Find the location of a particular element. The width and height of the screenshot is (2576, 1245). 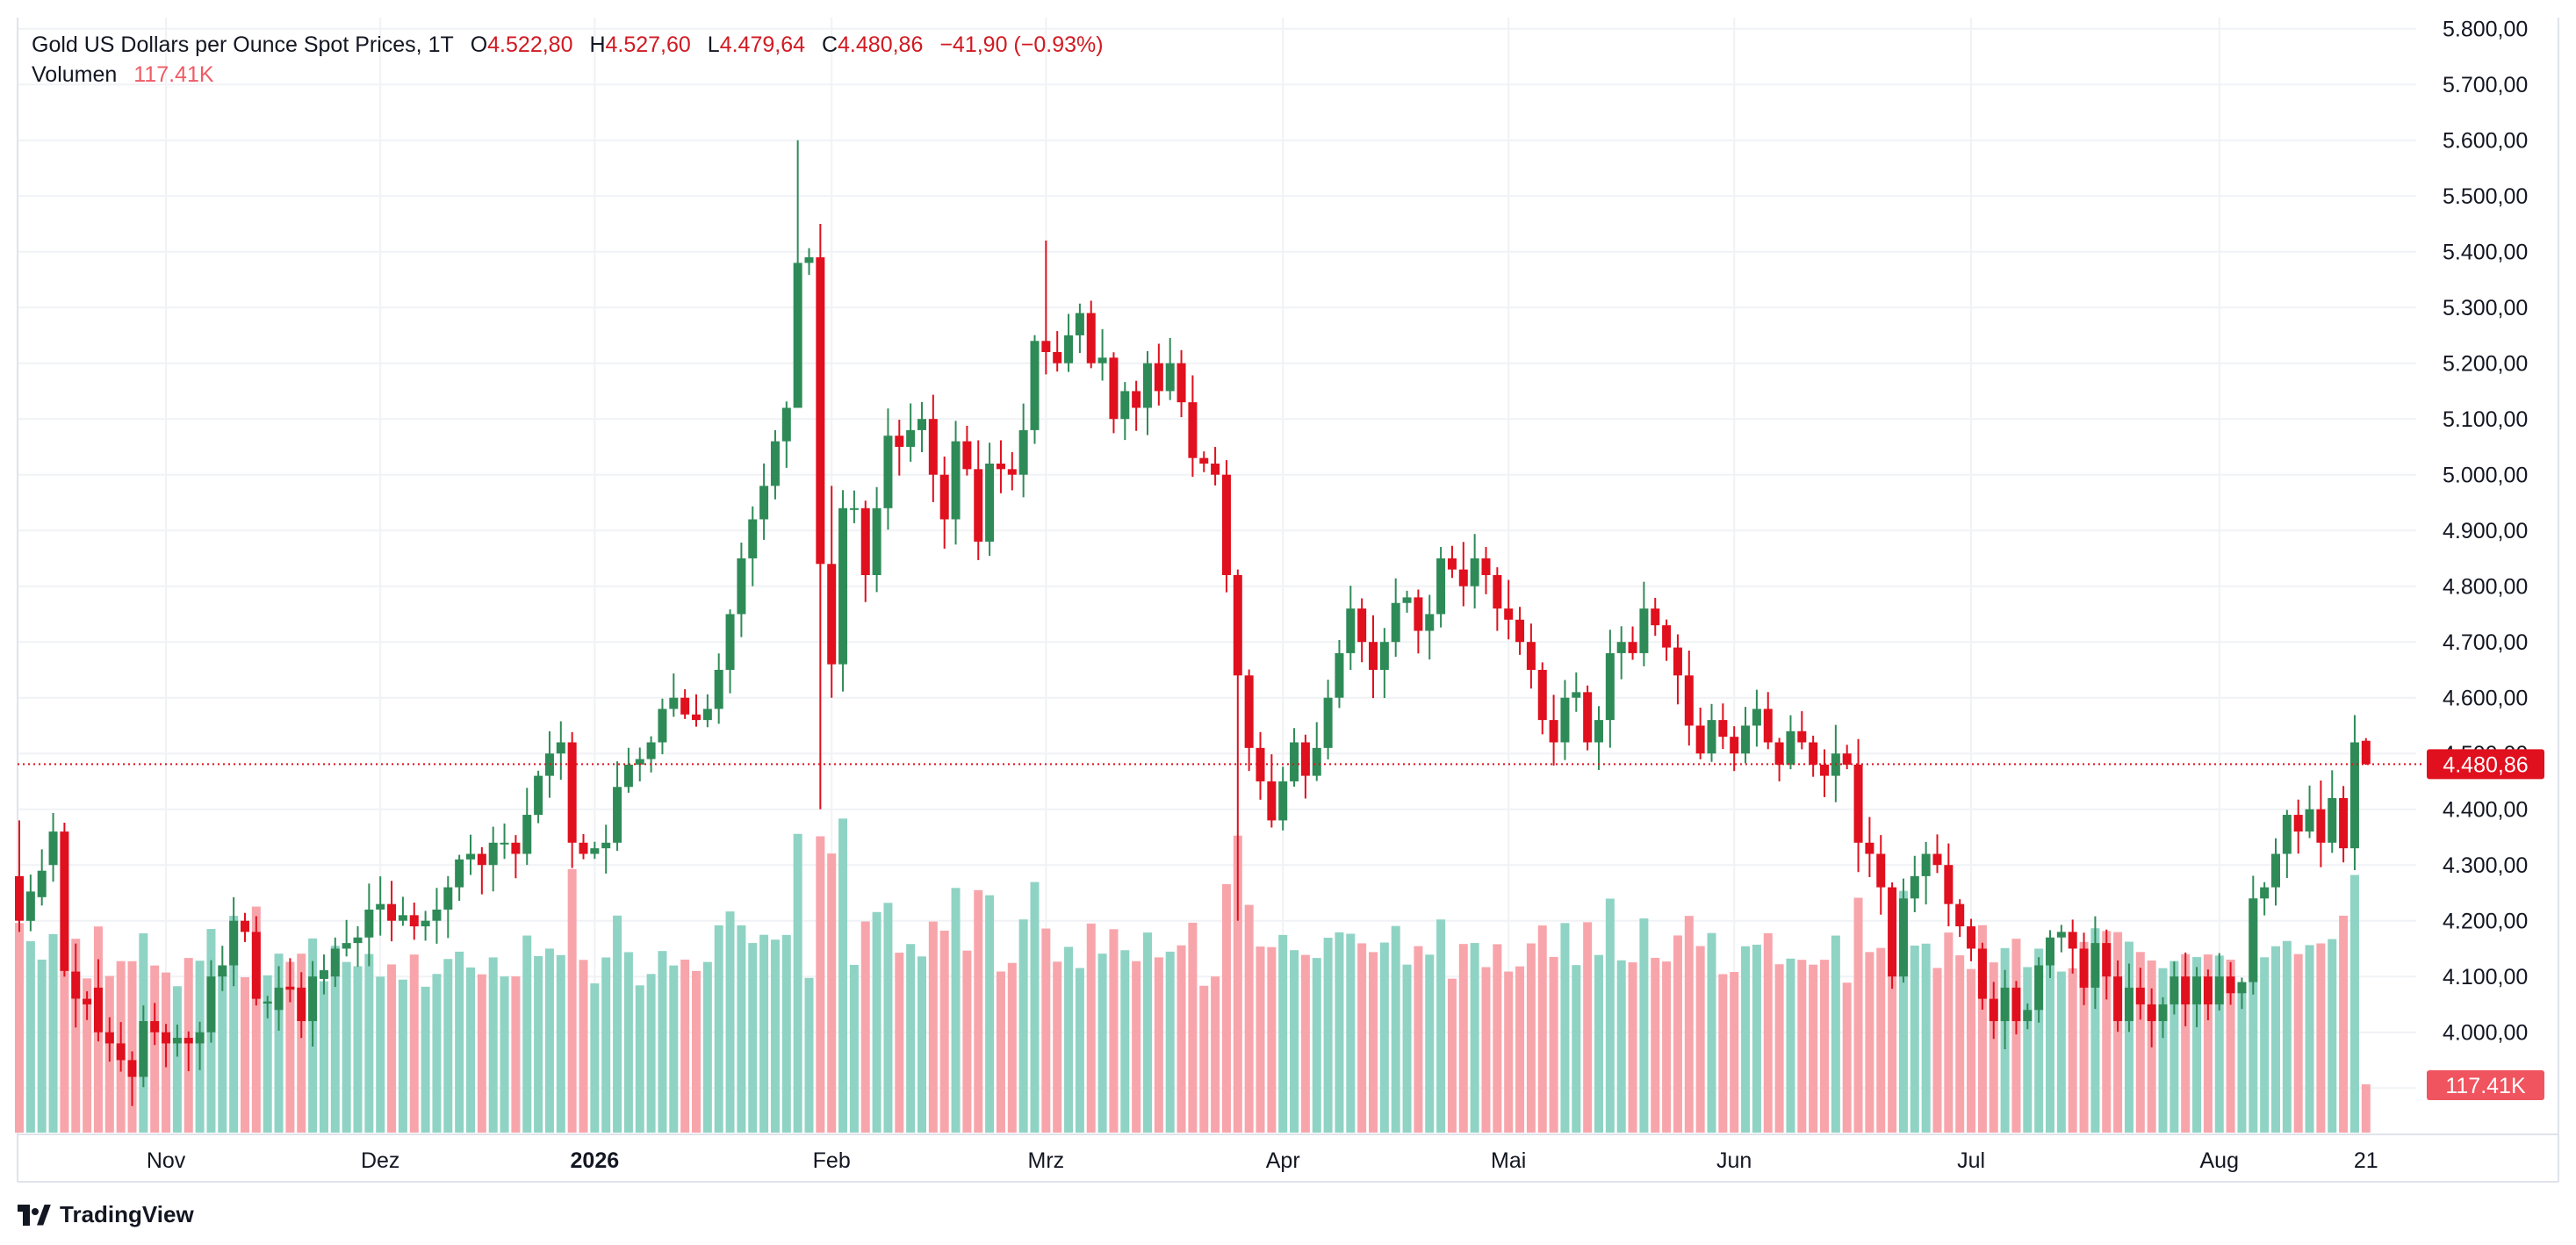

legend-open: 4.522,80 is located at coordinates (530, 44).